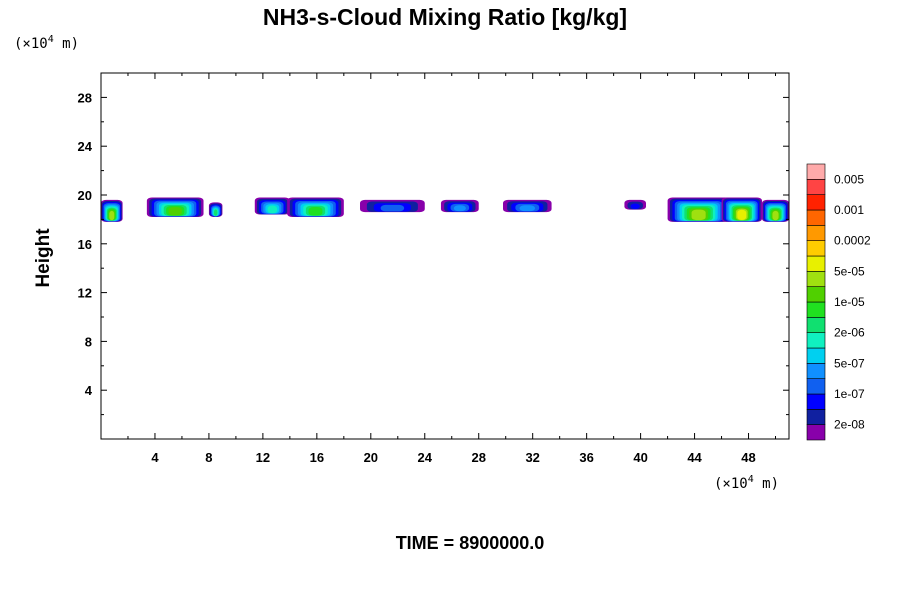  What do you see at coordinates (849, 210) in the screenshot?
I see `colorbar-label: 0.001` at bounding box center [849, 210].